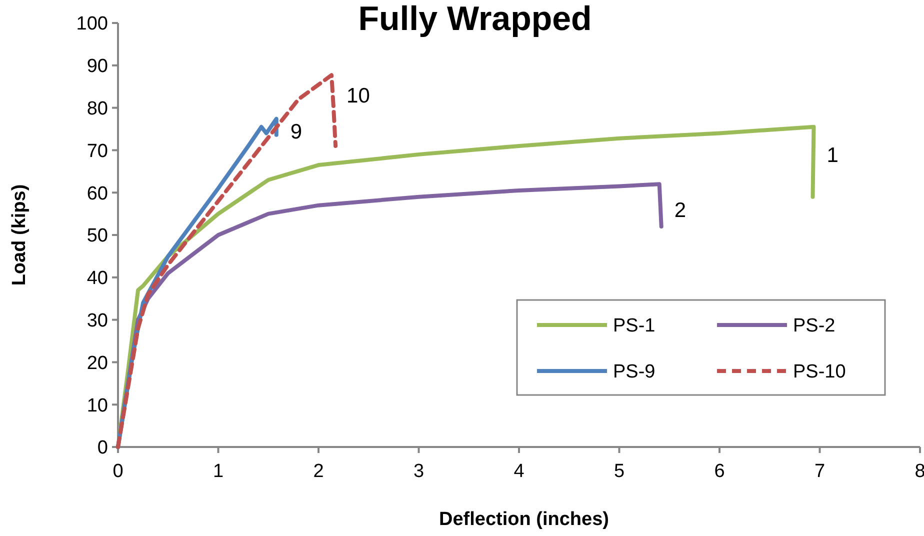 The width and height of the screenshot is (924, 536). What do you see at coordinates (97, 405) in the screenshot?
I see `y-tick-label: 10` at bounding box center [97, 405].